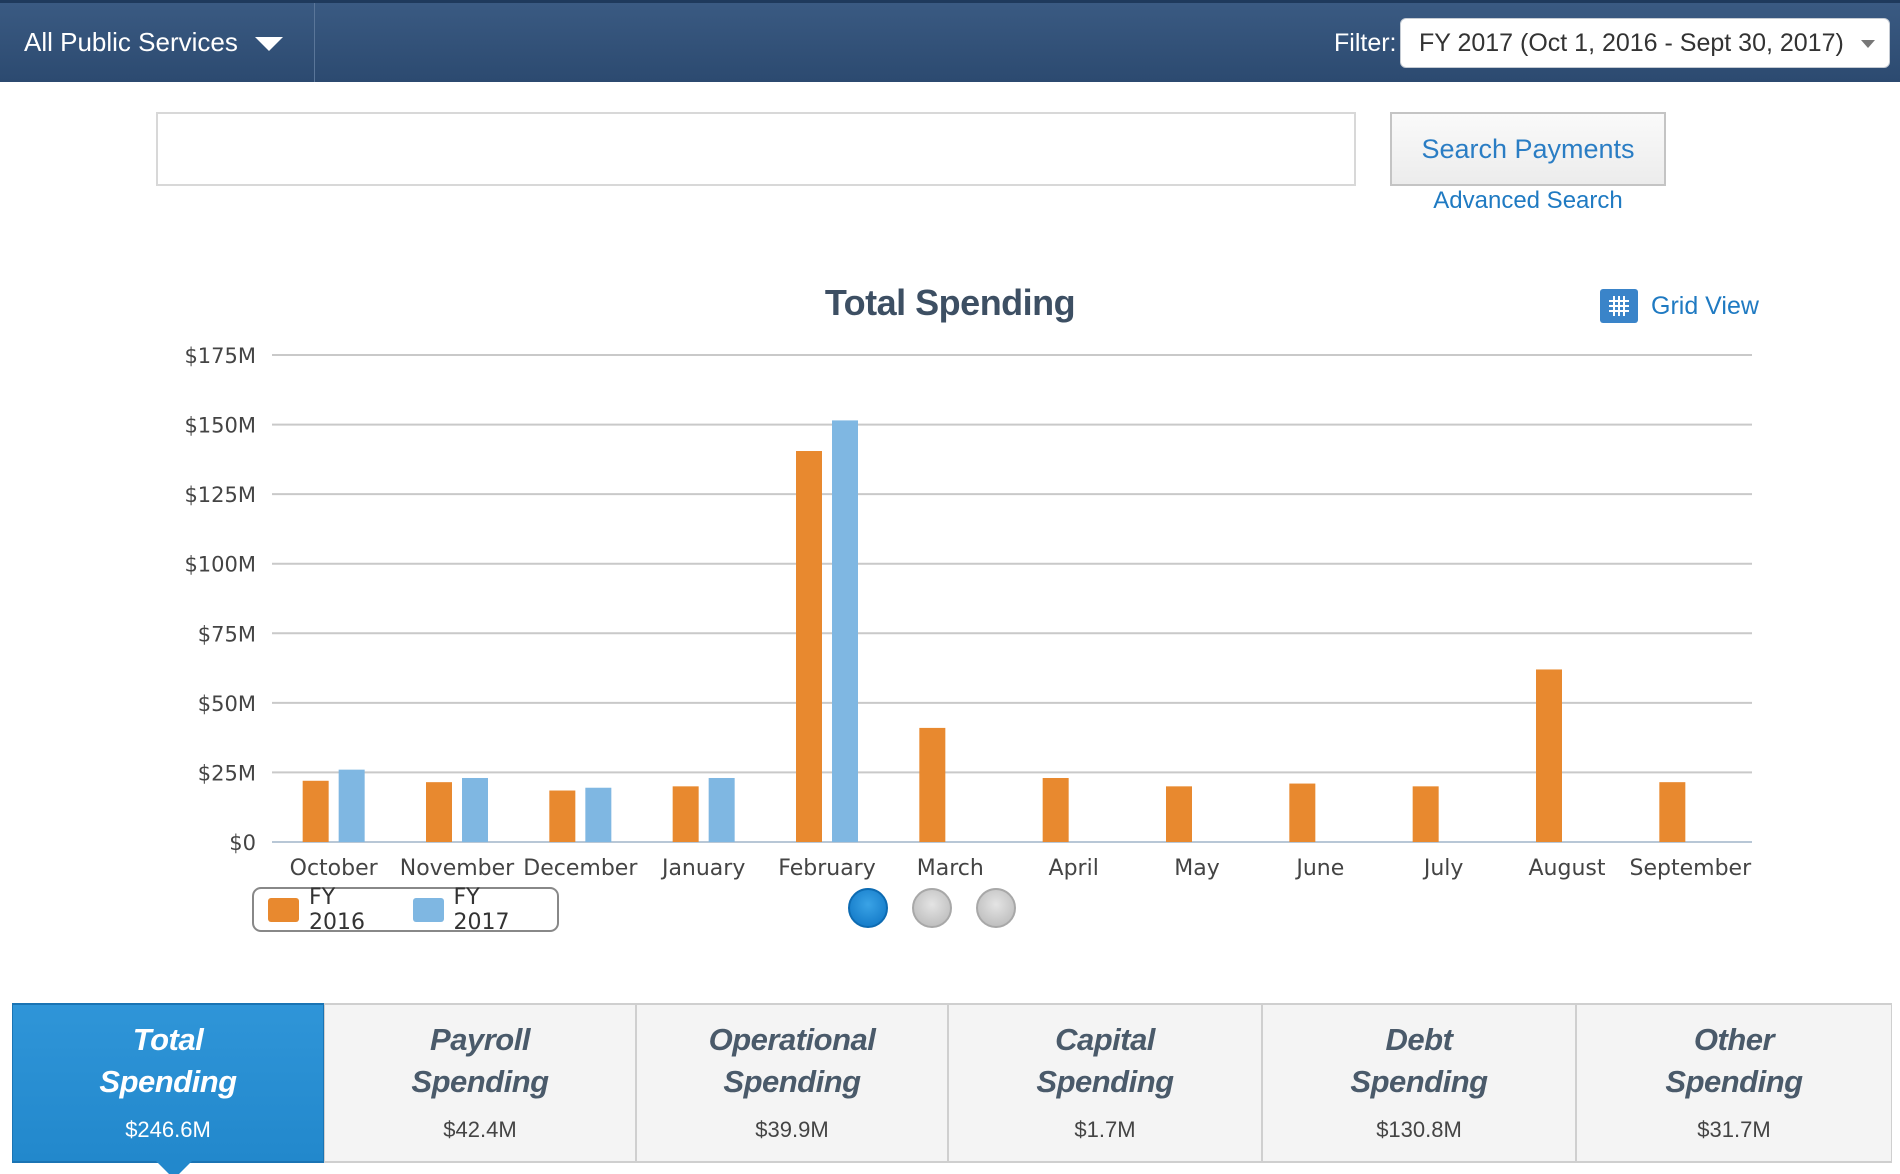  I want to click on tab-amount: $42.4M, so click(480, 1129).